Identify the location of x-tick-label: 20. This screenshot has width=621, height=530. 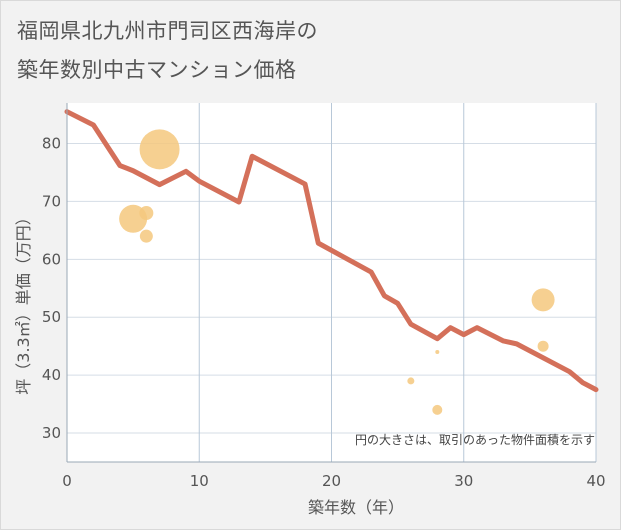
(331, 481).